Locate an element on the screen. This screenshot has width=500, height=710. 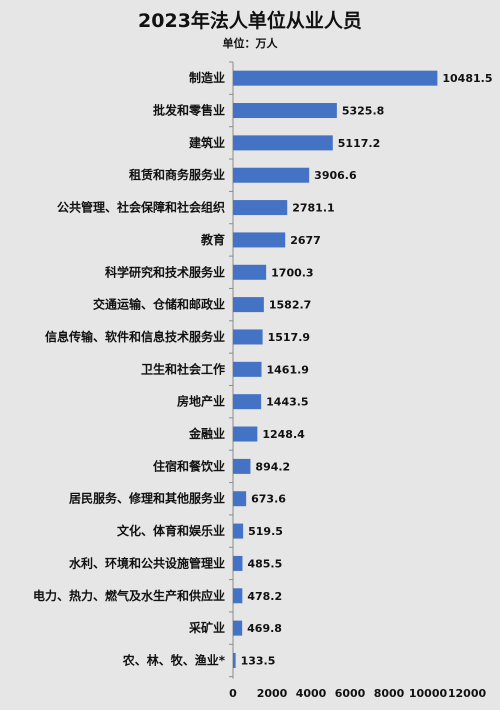
data-label: 485.5 is located at coordinates (264, 563).